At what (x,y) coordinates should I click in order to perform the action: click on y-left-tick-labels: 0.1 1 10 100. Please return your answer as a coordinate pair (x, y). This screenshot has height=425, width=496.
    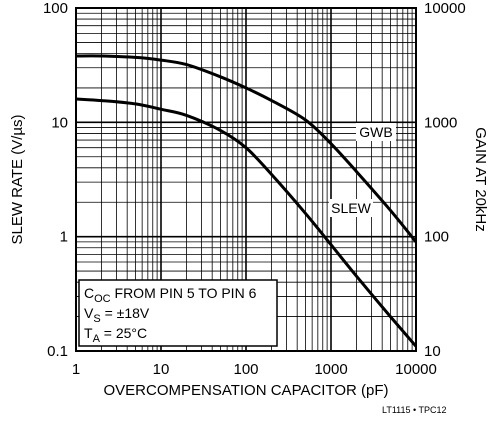
    Looking at the image, I should click on (55, 180).